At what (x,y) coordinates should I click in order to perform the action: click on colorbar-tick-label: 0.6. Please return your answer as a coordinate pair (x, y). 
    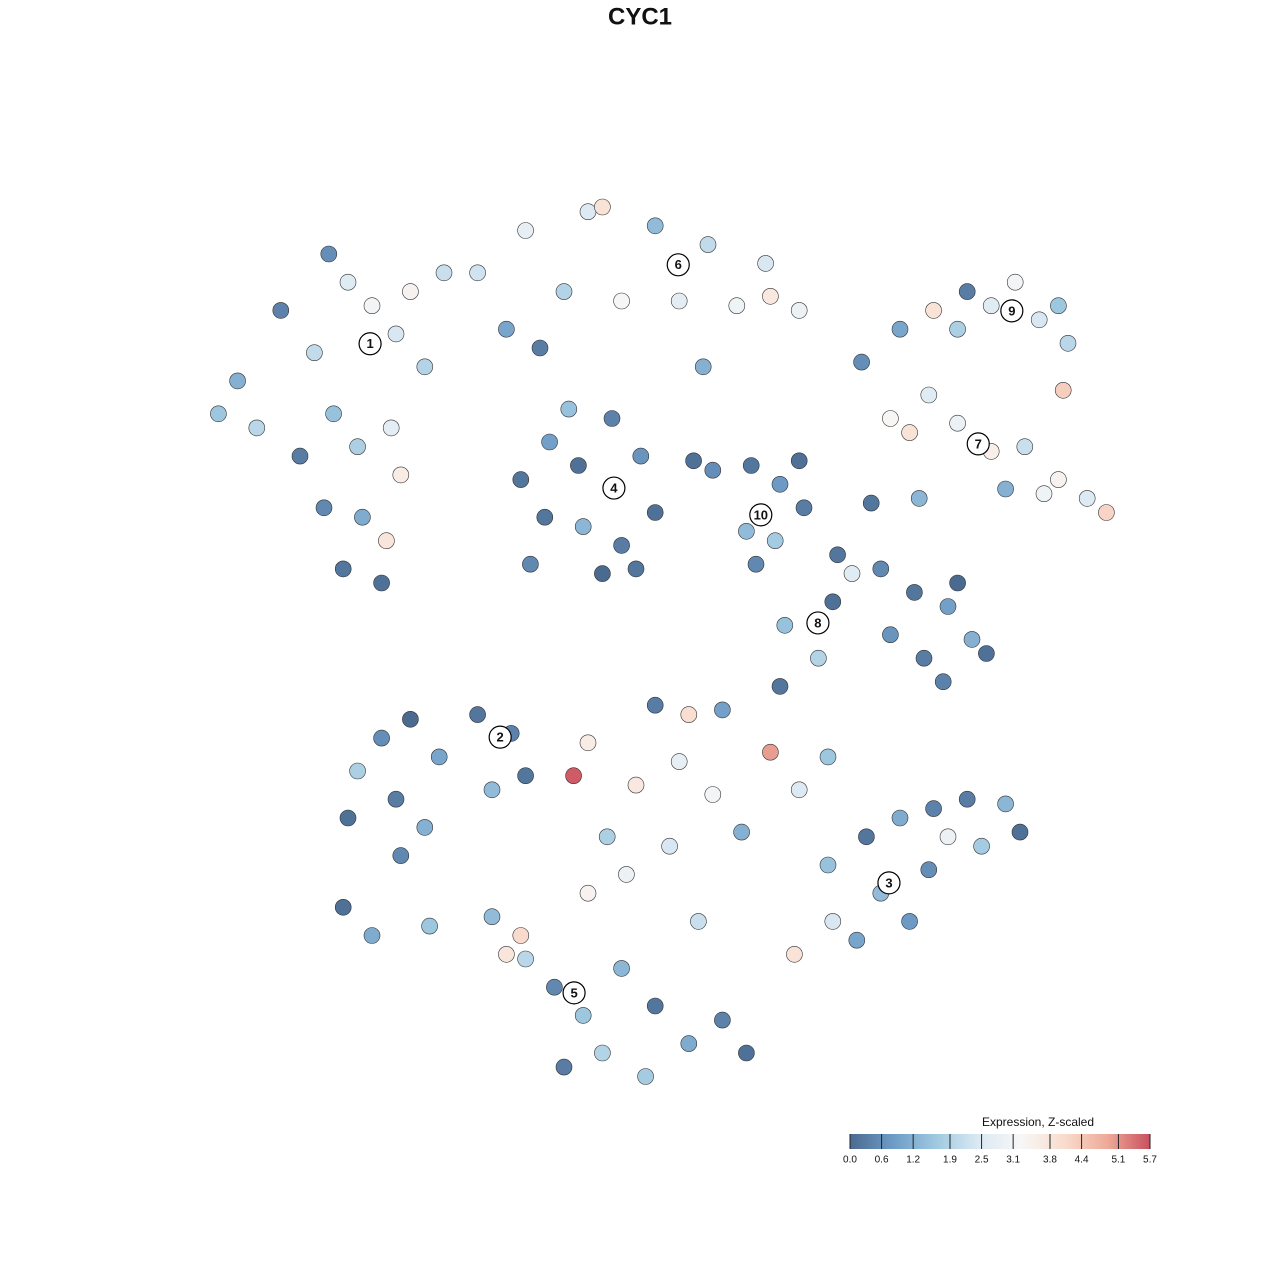
    Looking at the image, I should click on (882, 1160).